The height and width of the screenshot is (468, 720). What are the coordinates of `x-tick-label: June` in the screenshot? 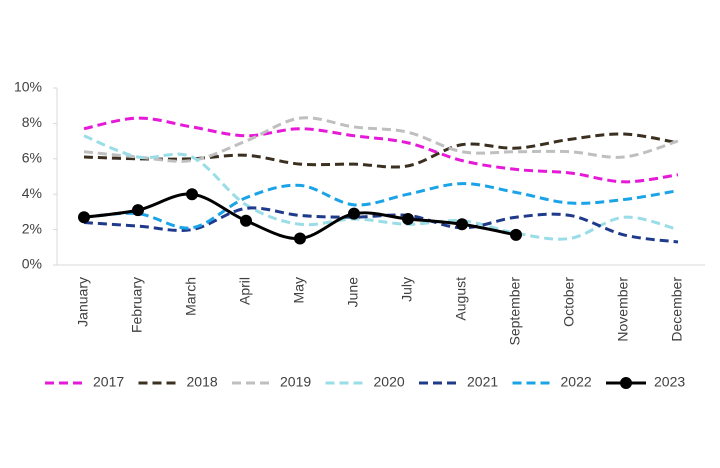 It's located at (353, 292).